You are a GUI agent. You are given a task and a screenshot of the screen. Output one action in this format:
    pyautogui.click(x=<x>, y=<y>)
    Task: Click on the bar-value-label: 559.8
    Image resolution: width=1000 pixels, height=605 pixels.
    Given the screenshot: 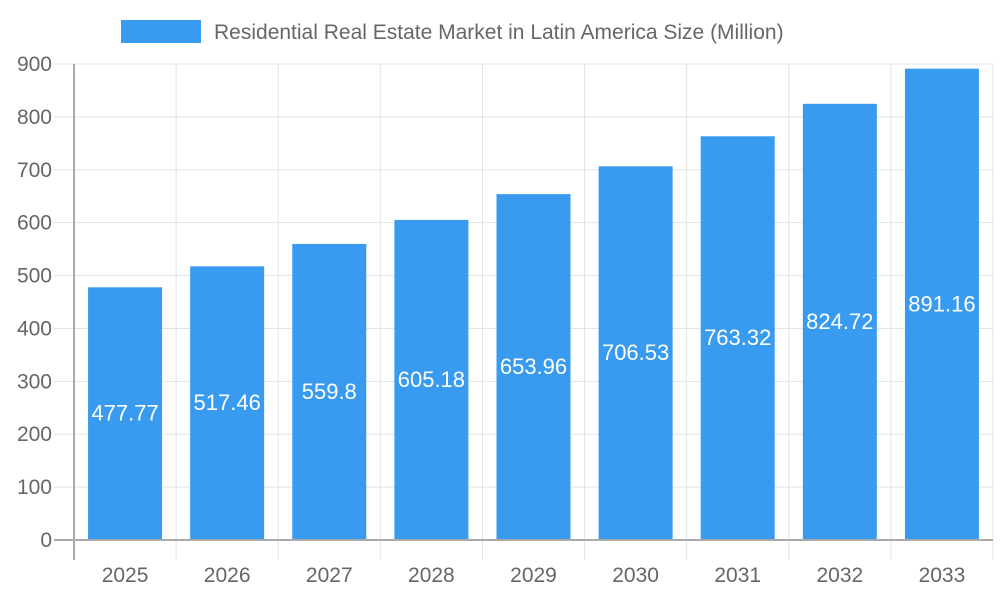 What is the action you would take?
    pyautogui.click(x=329, y=391)
    